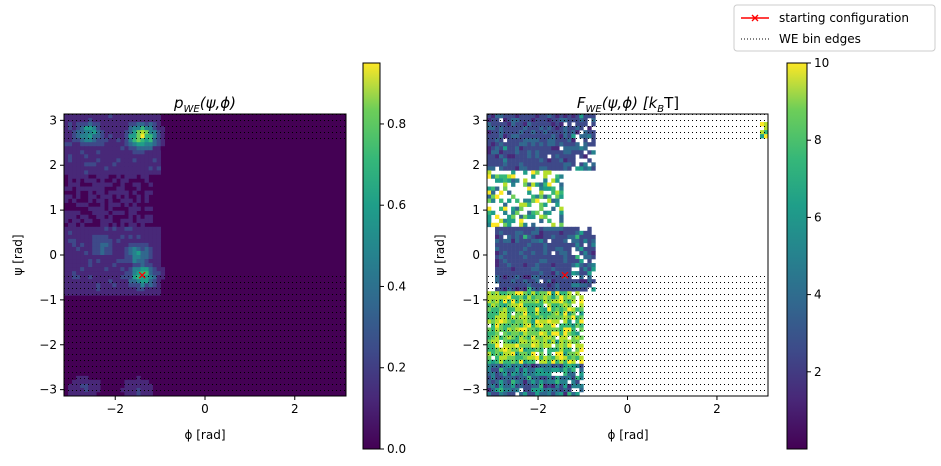 The width and height of the screenshot is (941, 466). Describe the element at coordinates (142, 275) in the screenshot. I see `left-starting-marker` at that location.